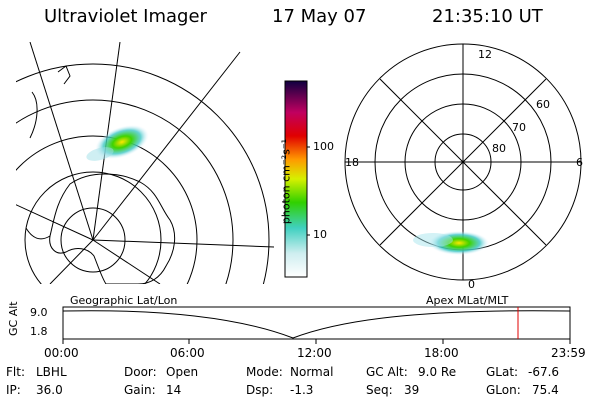 The width and height of the screenshot is (600, 400). I want to click on status-glat-key: GLat:, so click(502, 372).